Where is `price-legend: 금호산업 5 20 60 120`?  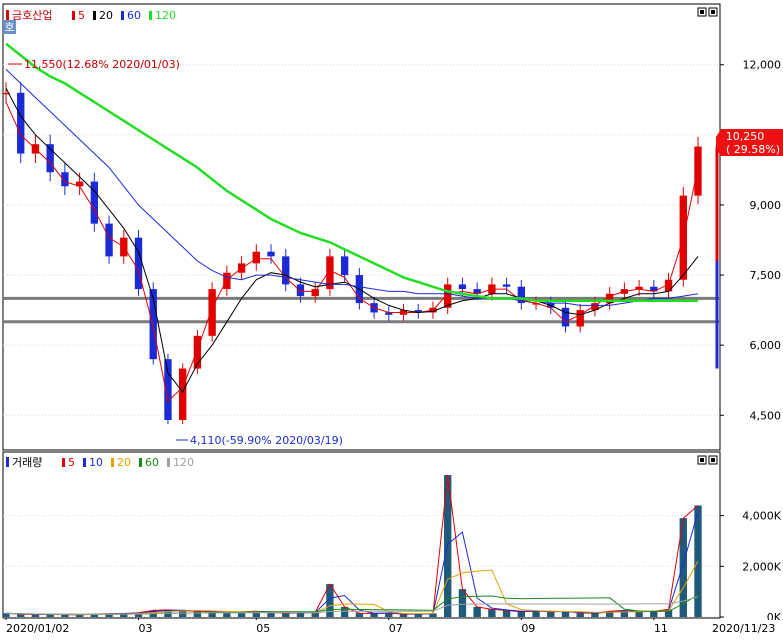
price-legend: 금호산업 5 20 60 120 is located at coordinates (91, 15).